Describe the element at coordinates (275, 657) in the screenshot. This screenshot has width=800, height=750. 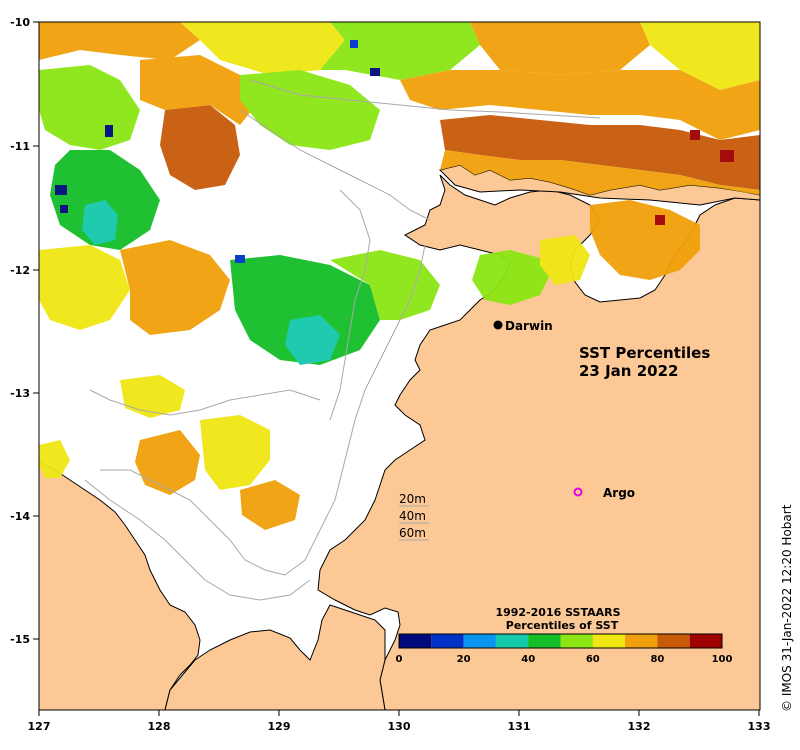
I see `land-south` at that location.